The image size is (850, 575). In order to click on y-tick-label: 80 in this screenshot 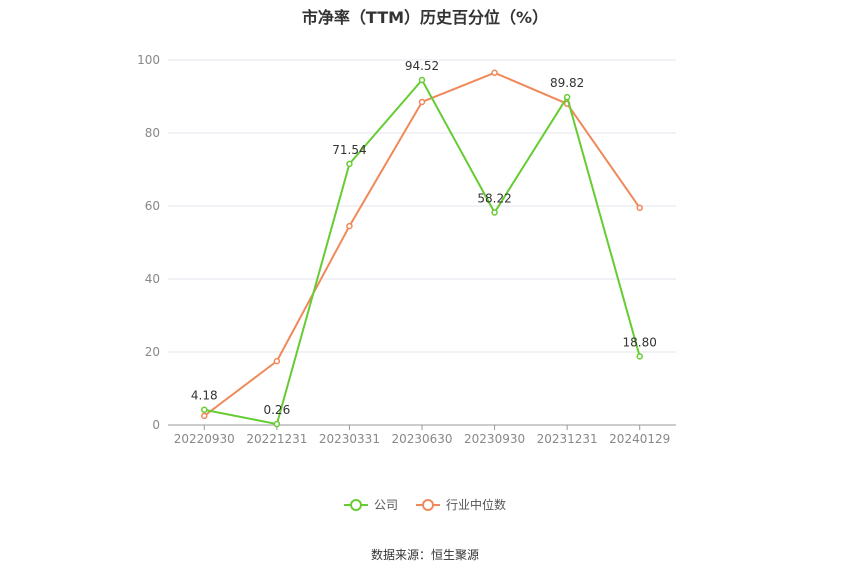, I will do `click(152, 133)`.